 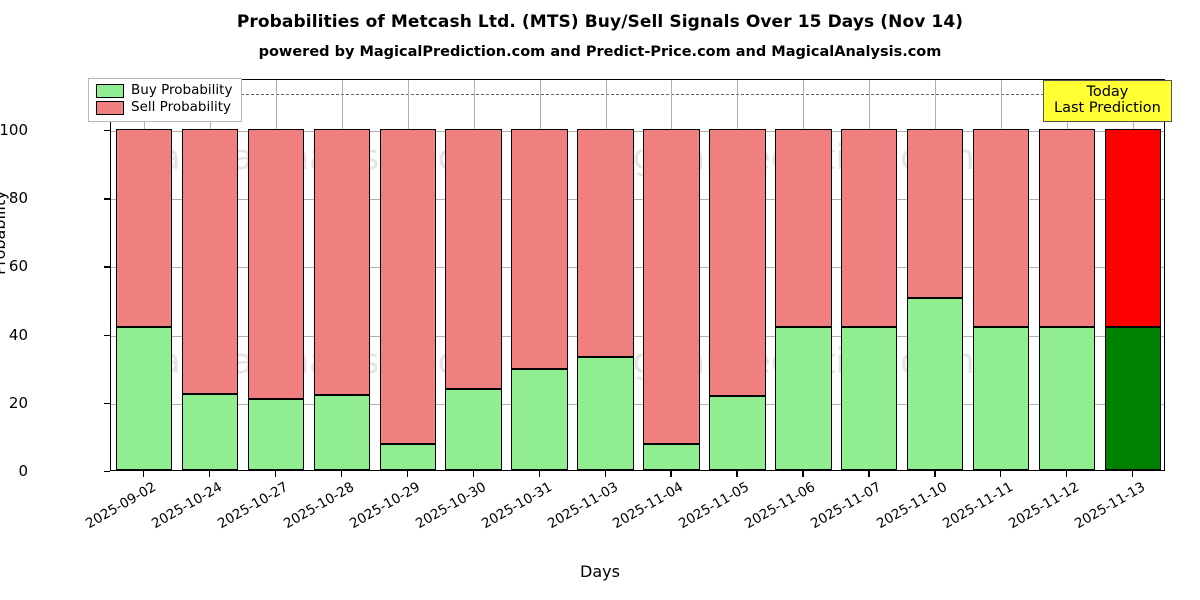 What do you see at coordinates (182, 90) in the screenshot?
I see `legend-label-buy: Buy Probability` at bounding box center [182, 90].